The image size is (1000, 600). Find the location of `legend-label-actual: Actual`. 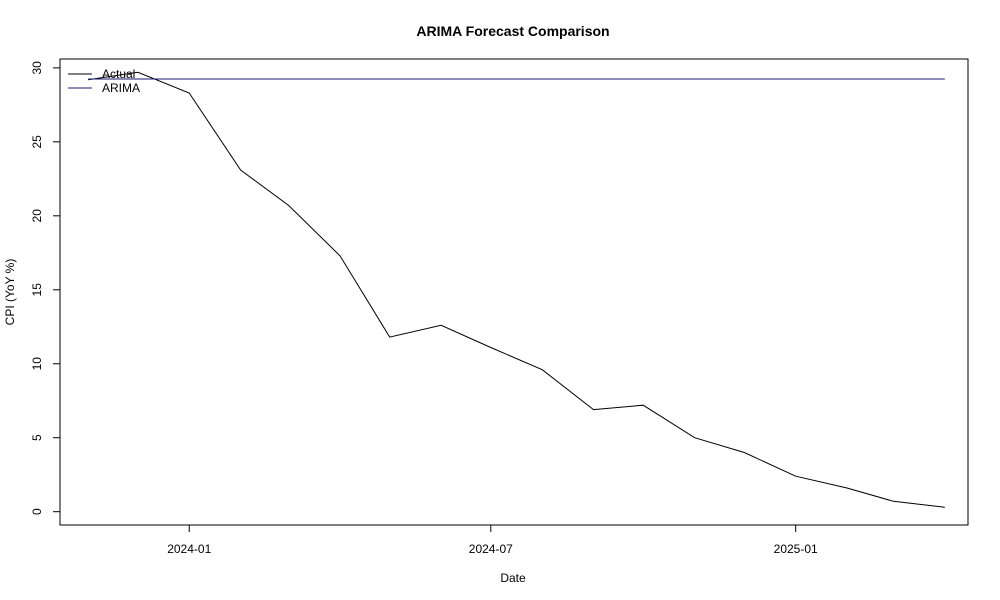

legend-label-actual: Actual is located at coordinates (118, 74).